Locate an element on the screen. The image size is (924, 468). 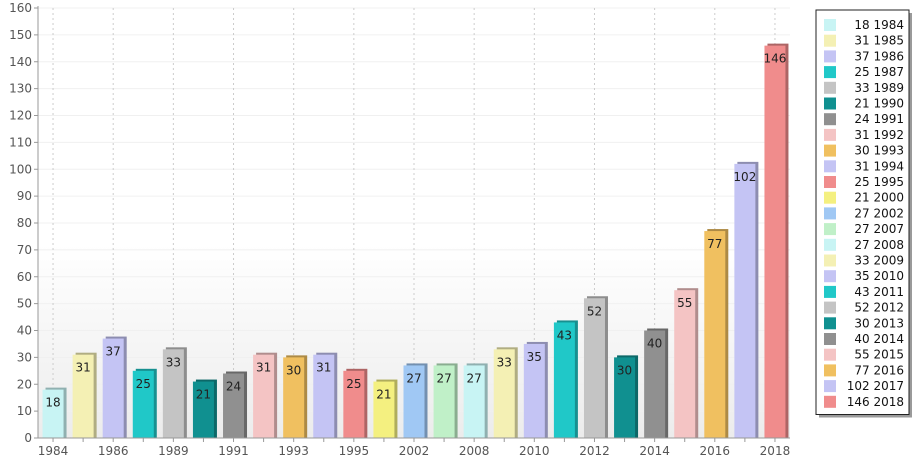
x-tick-label: 1991 is located at coordinates (233, 451).